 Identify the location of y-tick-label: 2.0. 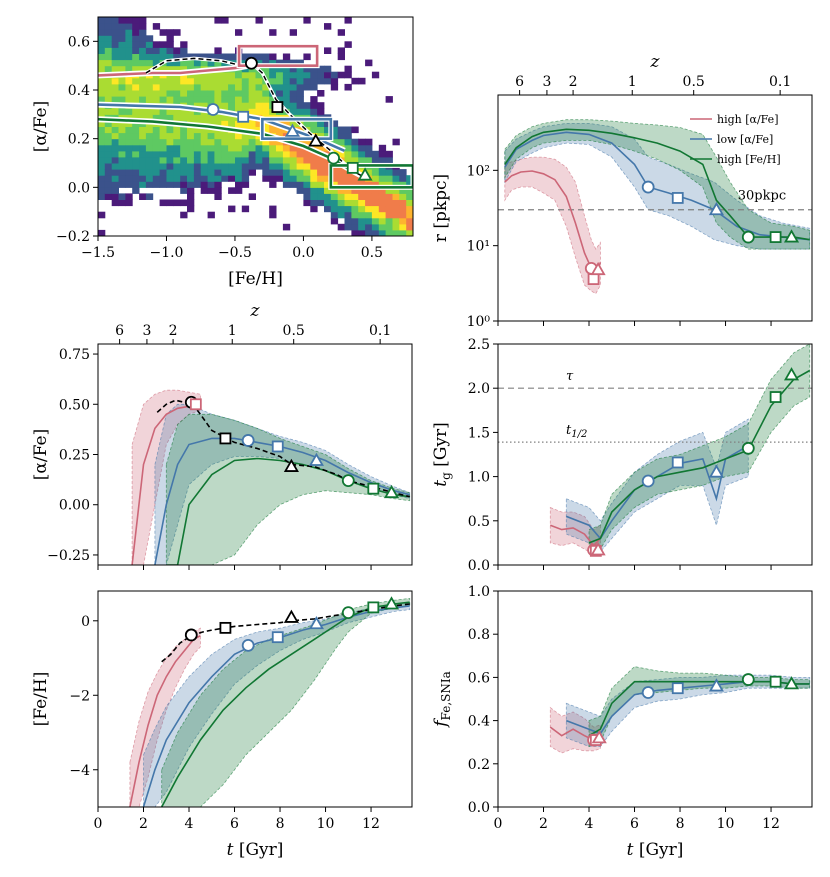
(479, 389).